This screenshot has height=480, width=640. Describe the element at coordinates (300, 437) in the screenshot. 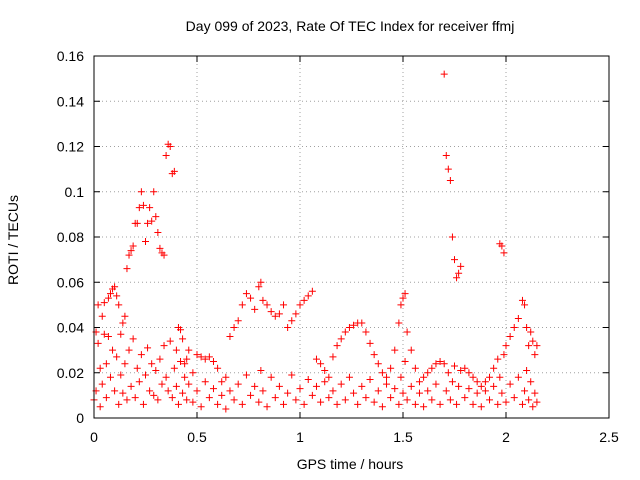

I see `x-tick-label: 1` at that location.